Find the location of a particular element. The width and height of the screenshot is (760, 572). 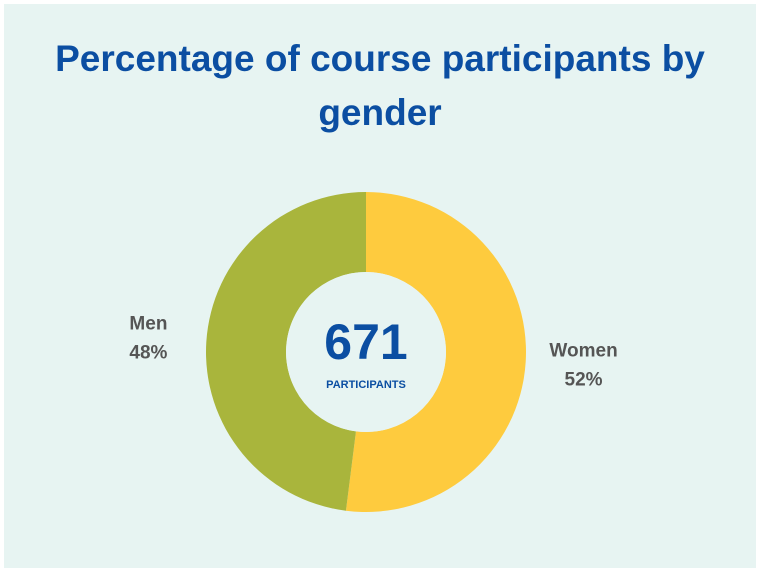

center-value: 671 is located at coordinates (365, 342).